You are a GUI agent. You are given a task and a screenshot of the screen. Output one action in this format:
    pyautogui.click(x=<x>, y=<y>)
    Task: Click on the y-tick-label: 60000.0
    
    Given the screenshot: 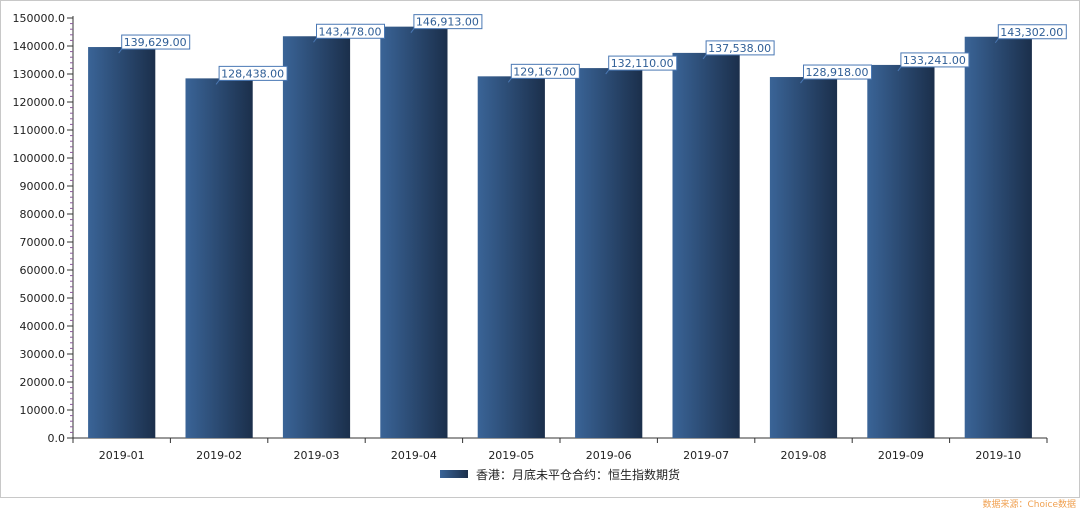 What is the action you would take?
    pyautogui.click(x=43, y=270)
    